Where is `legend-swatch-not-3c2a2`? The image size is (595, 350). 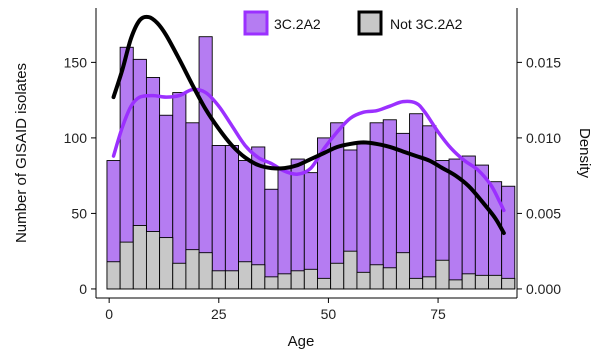 legend-swatch-not-3c2a2 is located at coordinates (370, 23).